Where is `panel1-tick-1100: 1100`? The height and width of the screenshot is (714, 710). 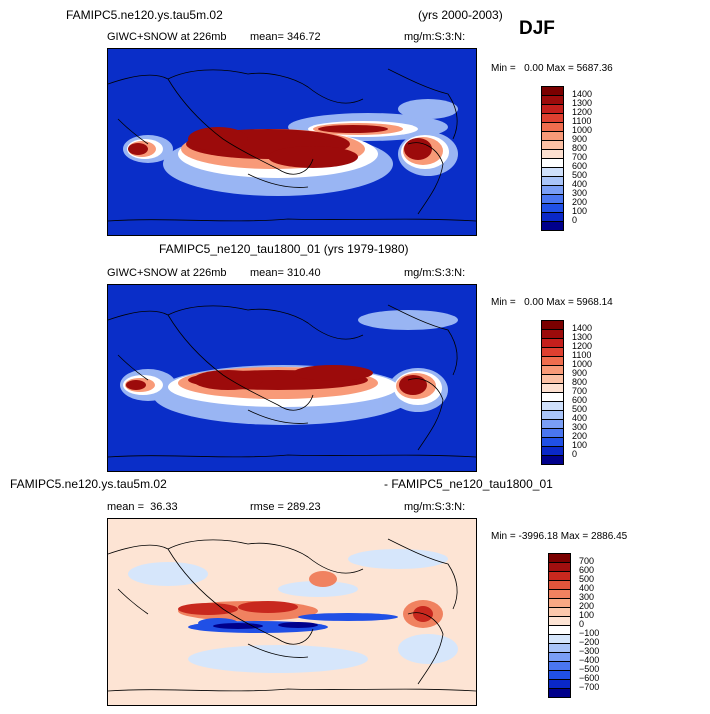 panel1-tick-1100: 1100 is located at coordinates (582, 121).